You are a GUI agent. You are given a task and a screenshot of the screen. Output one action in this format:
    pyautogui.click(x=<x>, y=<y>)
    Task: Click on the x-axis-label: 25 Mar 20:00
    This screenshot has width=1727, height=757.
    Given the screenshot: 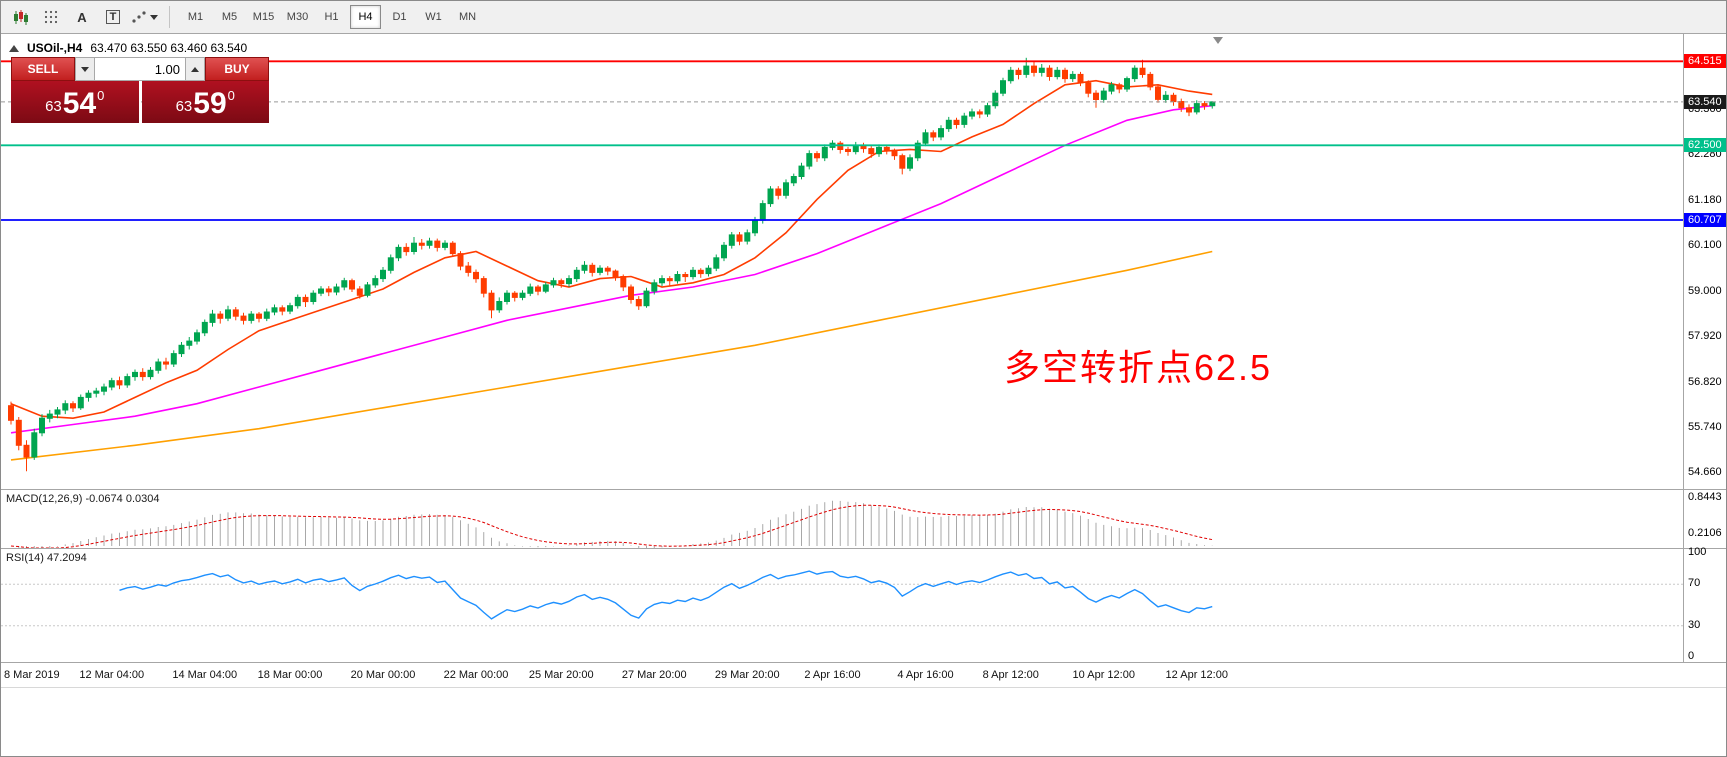 What is the action you would take?
    pyautogui.click(x=561, y=675)
    